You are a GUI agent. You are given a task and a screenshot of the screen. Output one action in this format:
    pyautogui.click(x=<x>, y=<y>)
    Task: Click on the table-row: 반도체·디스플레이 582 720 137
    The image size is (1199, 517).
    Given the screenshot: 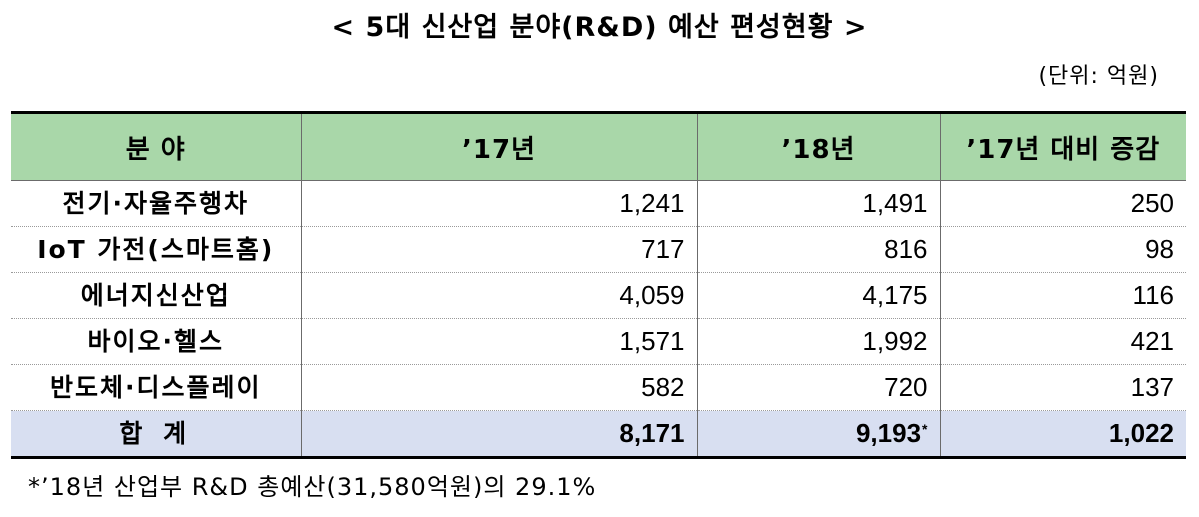 What is the action you would take?
    pyautogui.click(x=598, y=387)
    